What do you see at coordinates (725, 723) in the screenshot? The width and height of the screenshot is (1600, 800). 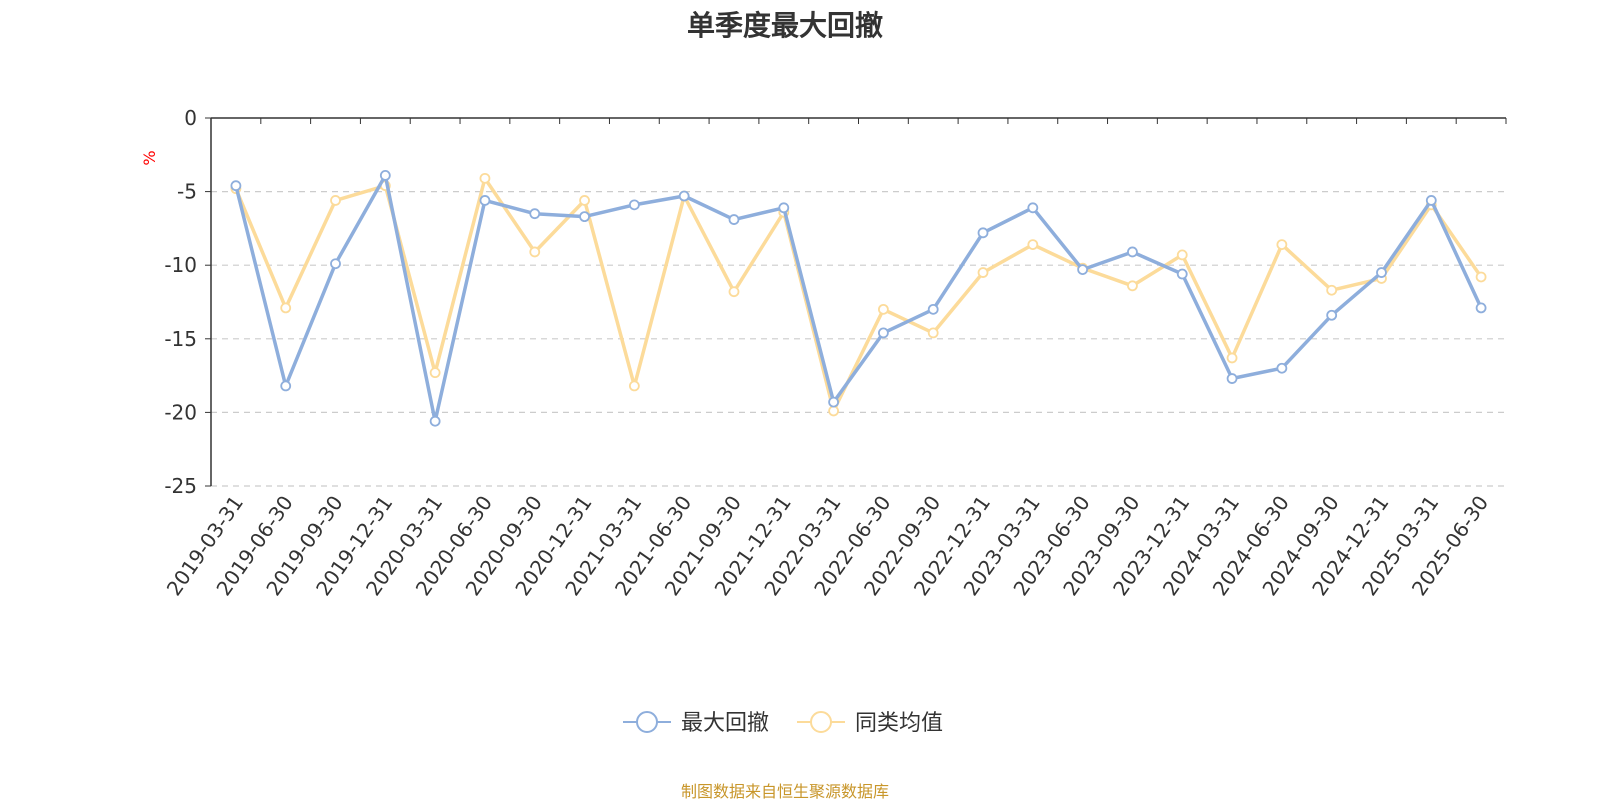 I see `legend-label: 最大回撤` at bounding box center [725, 723].